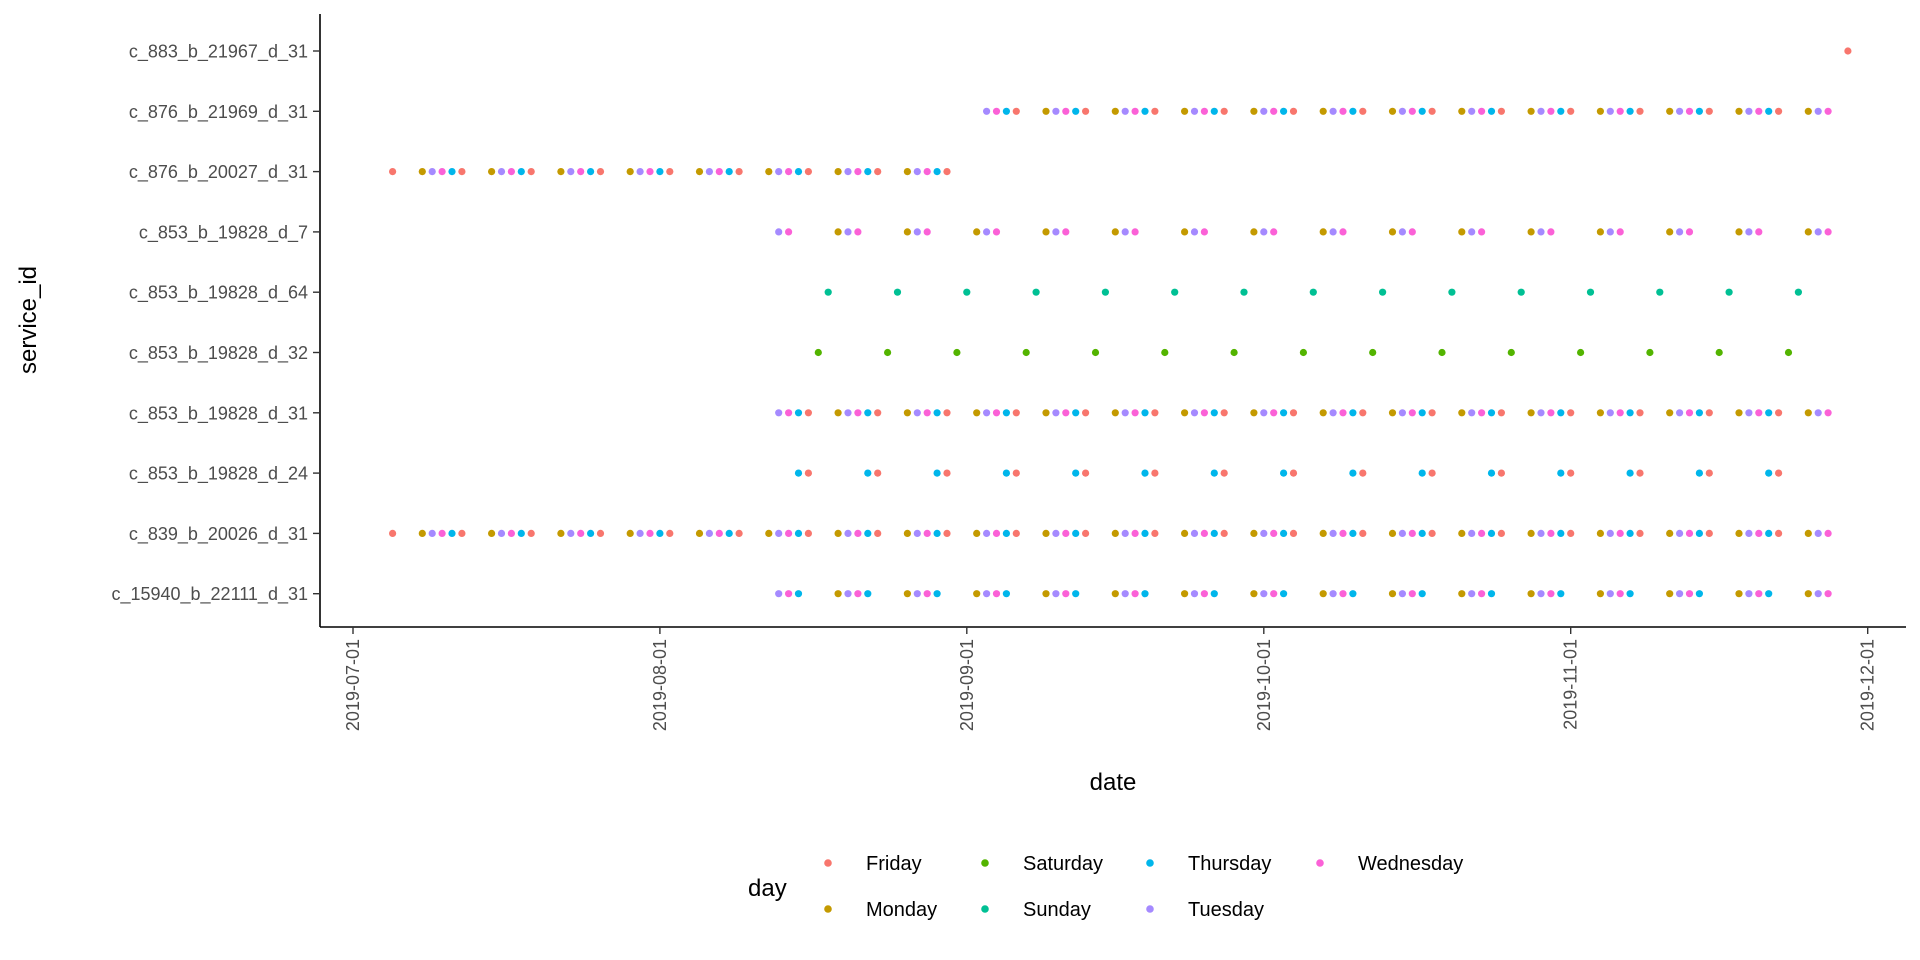  What do you see at coordinates (1057, 910) in the screenshot?
I see `legend-label: Sunday` at bounding box center [1057, 910].